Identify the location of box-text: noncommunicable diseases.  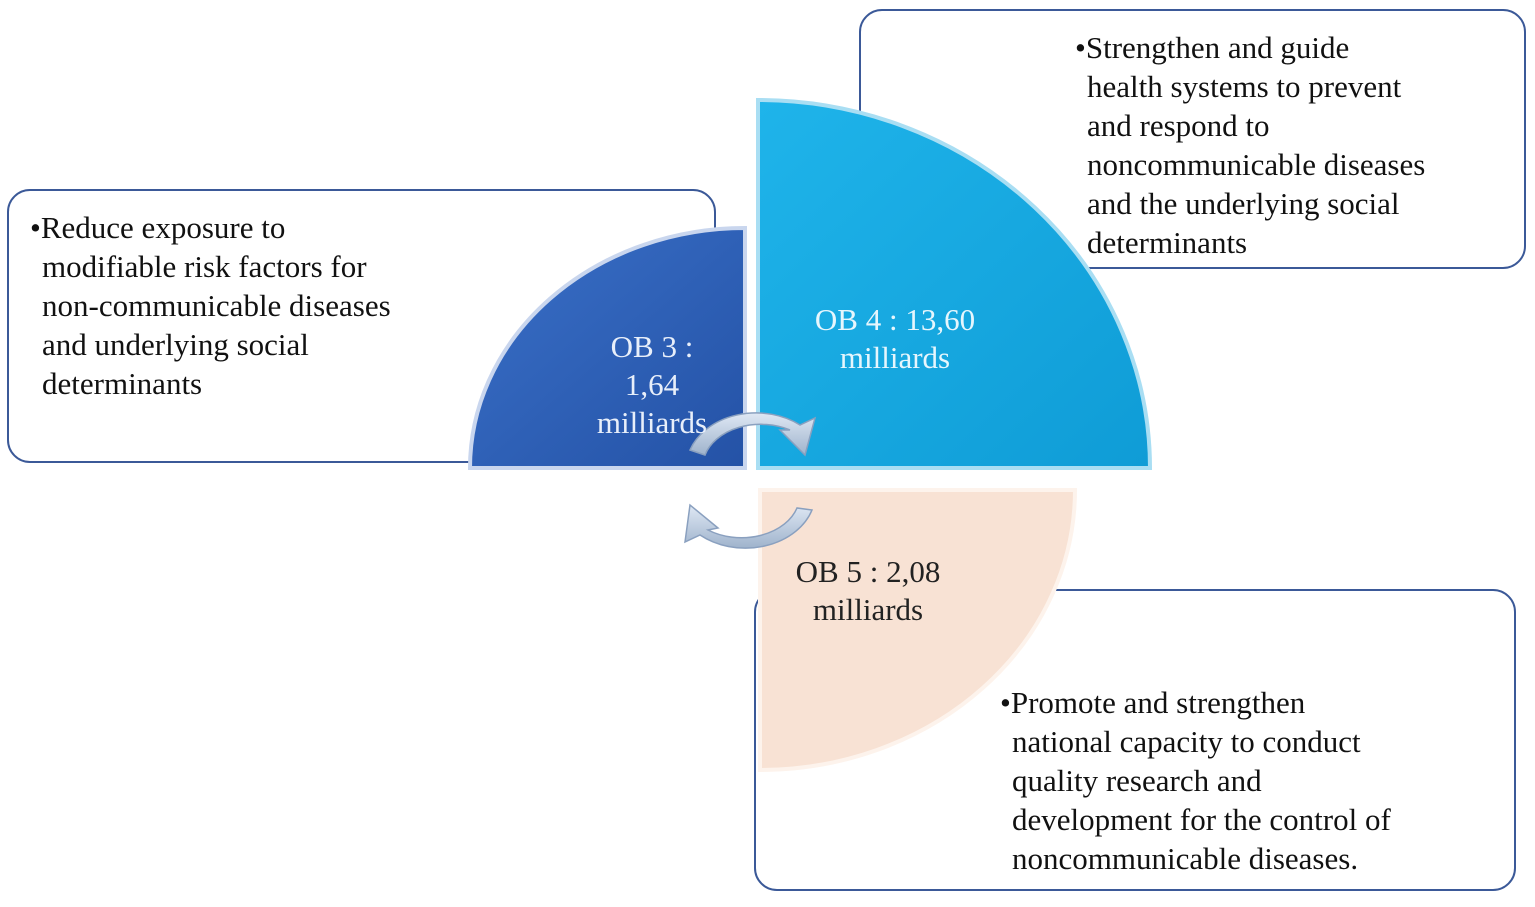
(1256, 164).